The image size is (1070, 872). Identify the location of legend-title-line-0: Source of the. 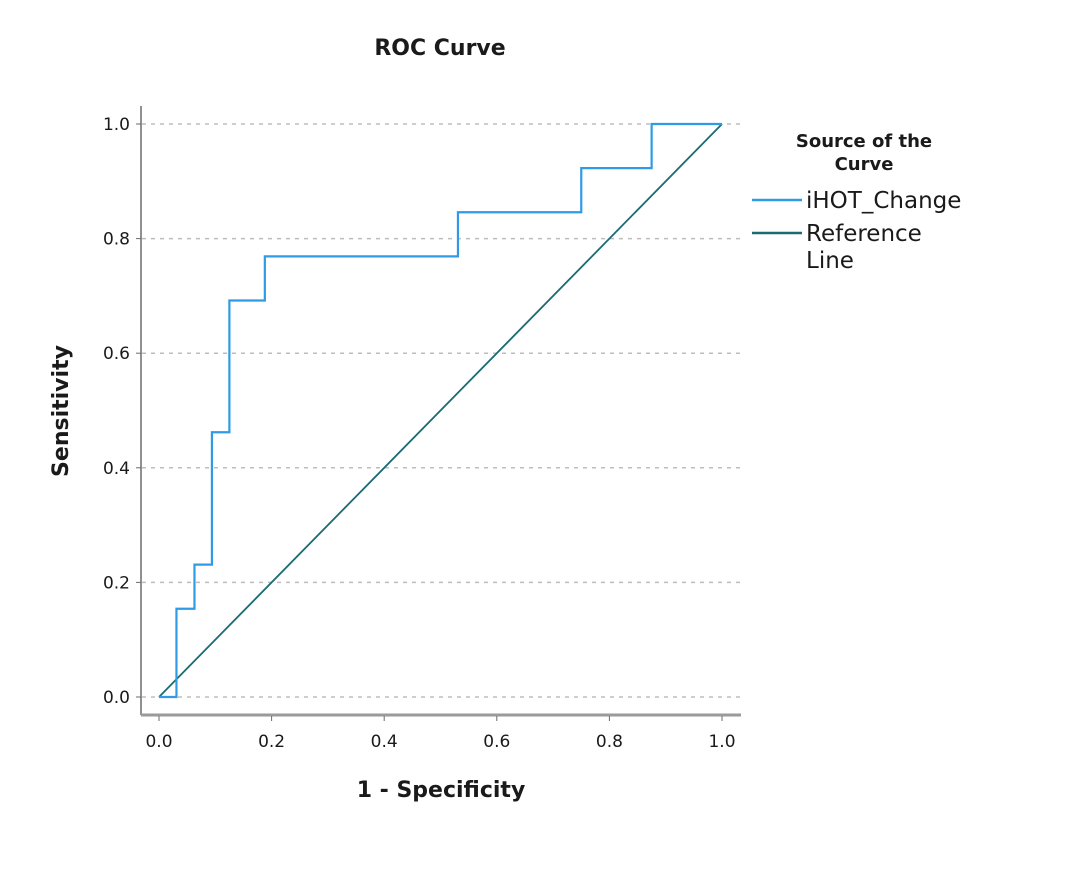
(864, 141).